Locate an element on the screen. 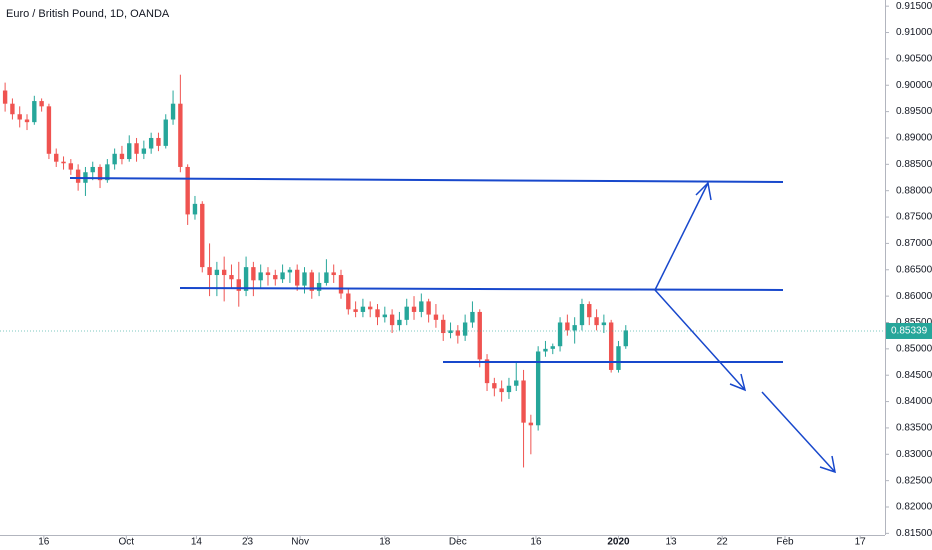  y-tick-label: 0.84500 is located at coordinates (914, 375).